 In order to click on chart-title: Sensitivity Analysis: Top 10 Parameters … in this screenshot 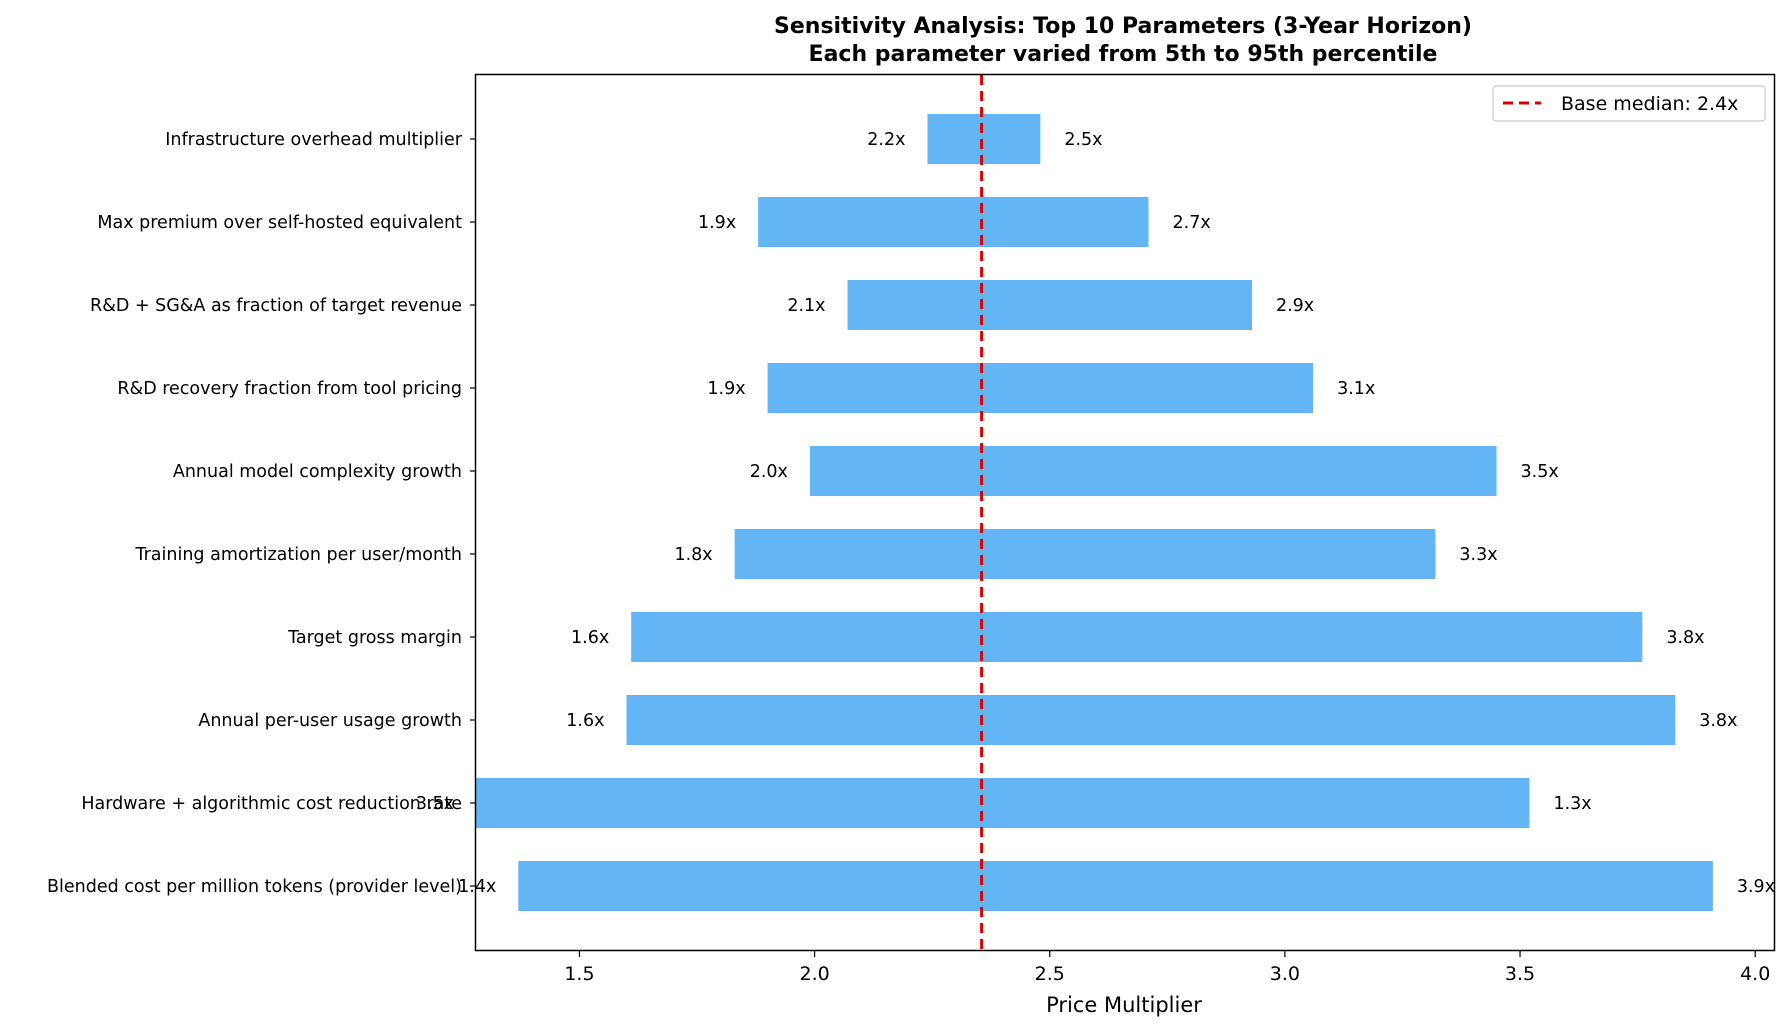, I will do `click(1123, 26)`.